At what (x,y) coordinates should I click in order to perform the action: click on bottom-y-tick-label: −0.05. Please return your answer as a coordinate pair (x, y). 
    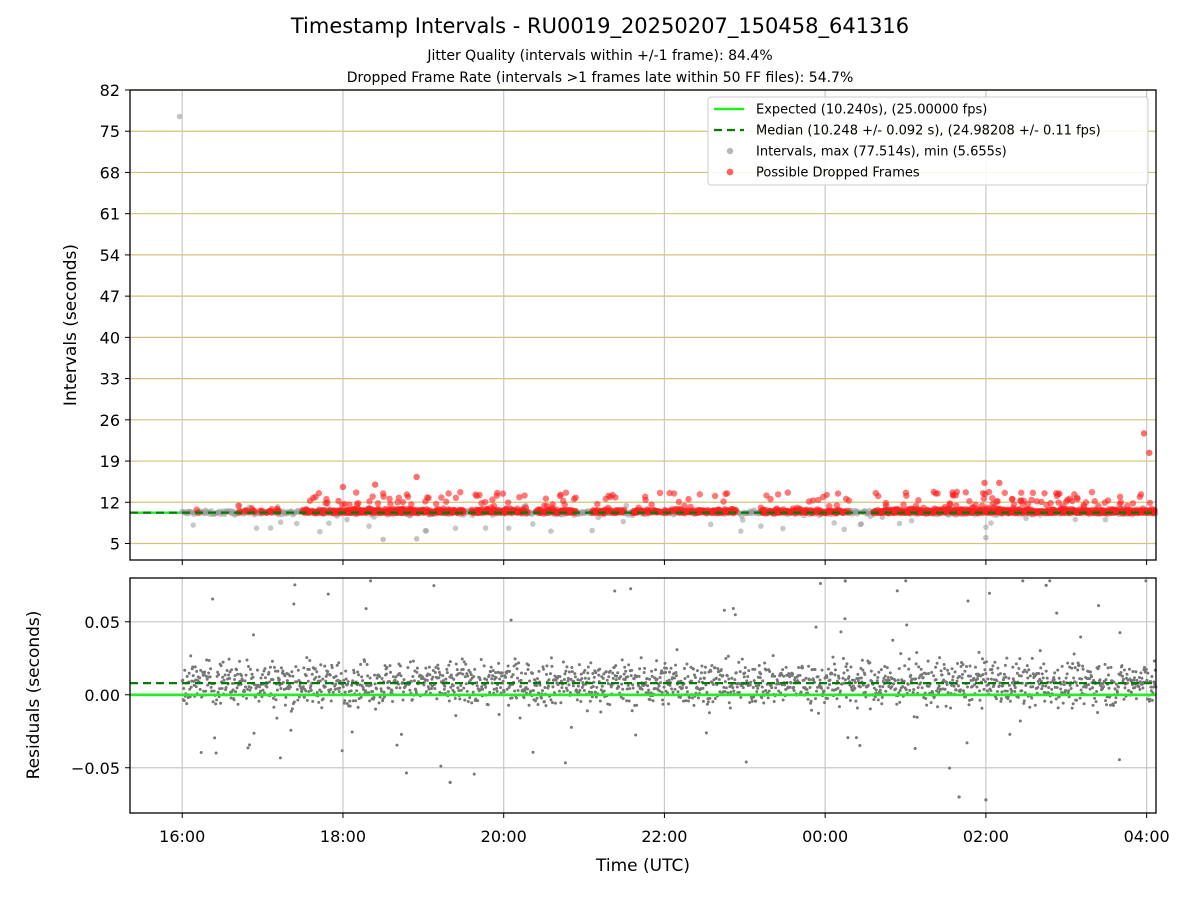
    Looking at the image, I should click on (95, 768).